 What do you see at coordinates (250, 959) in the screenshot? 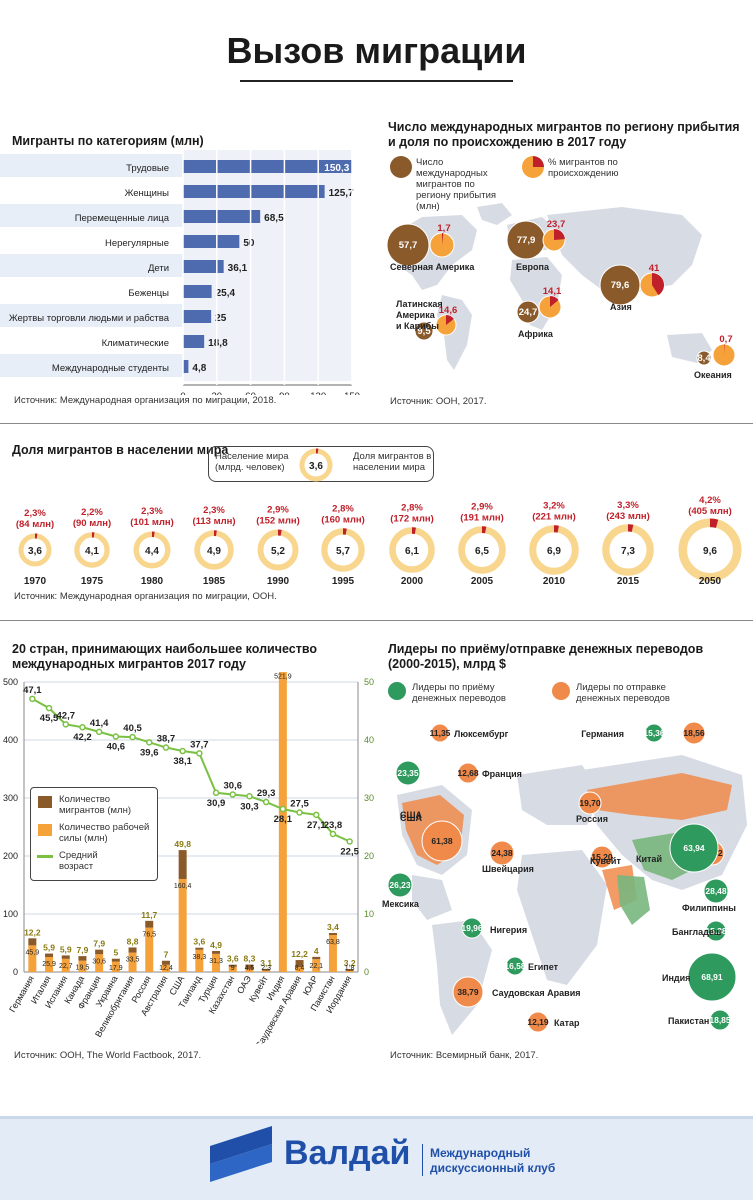
I see `migrants-value-label: 8,3` at bounding box center [250, 959].